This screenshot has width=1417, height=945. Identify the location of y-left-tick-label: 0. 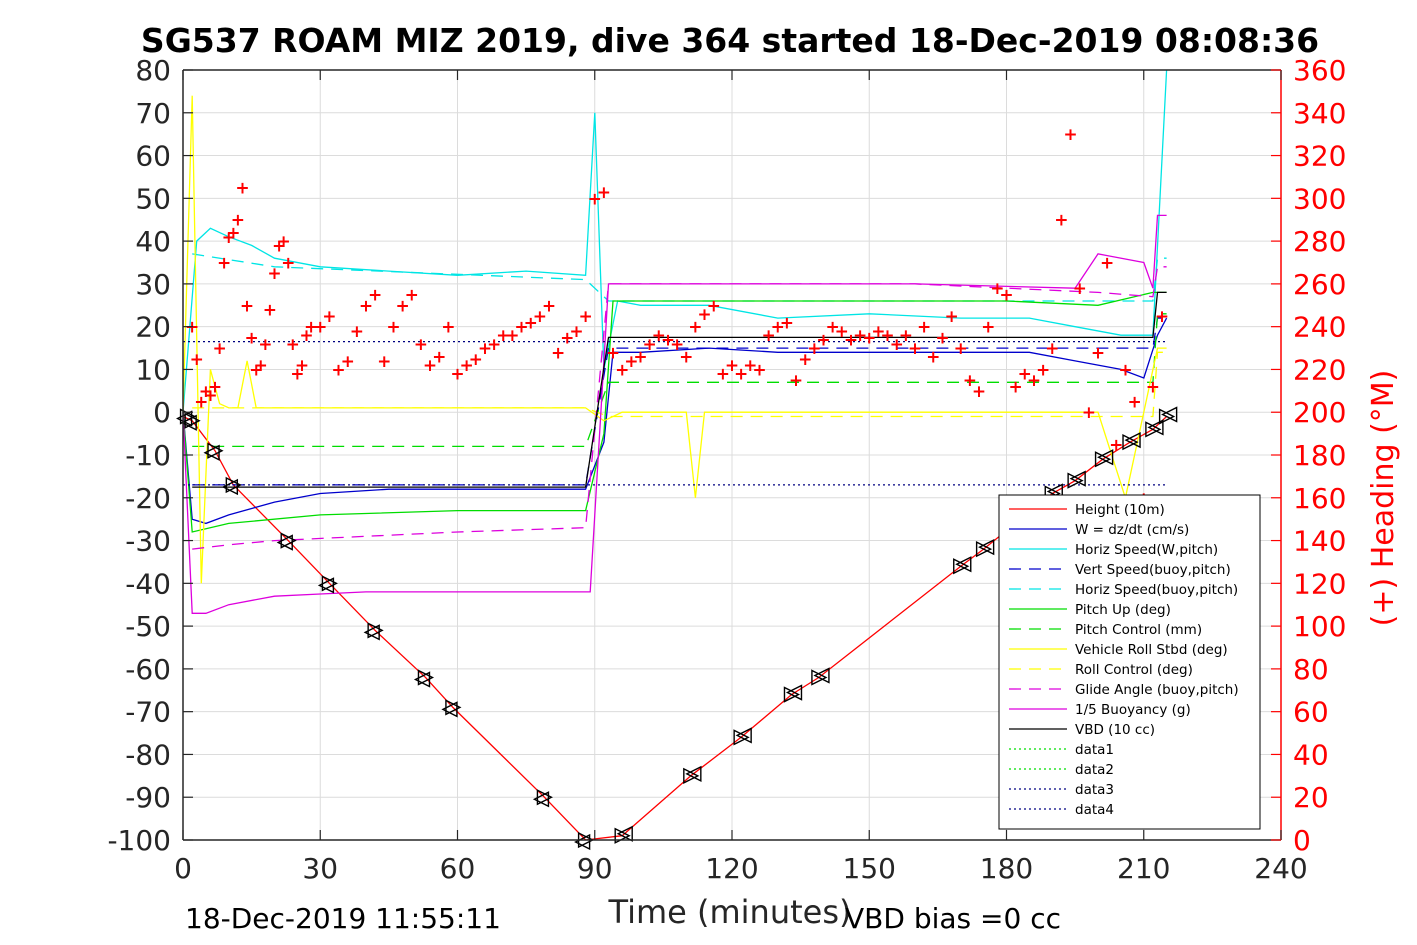
(162, 412).